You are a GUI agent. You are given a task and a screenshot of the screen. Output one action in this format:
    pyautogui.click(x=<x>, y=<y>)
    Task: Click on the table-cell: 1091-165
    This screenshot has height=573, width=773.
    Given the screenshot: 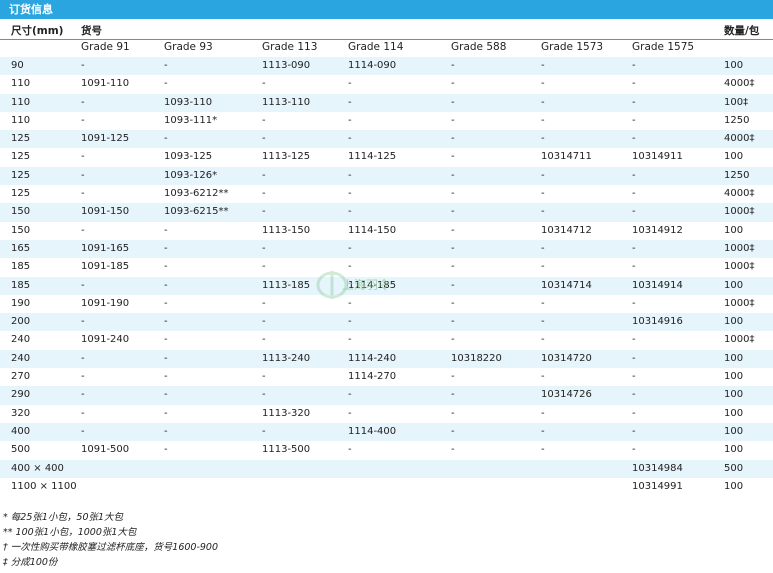 What is the action you would take?
    pyautogui.click(x=105, y=248)
    